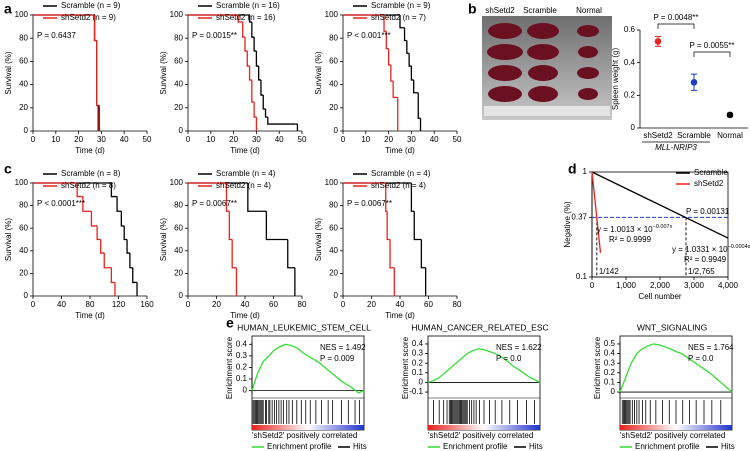 The height and width of the screenshot is (451, 750). I want to click on legend-label: shSetd2 (n = 16), so click(246, 17).